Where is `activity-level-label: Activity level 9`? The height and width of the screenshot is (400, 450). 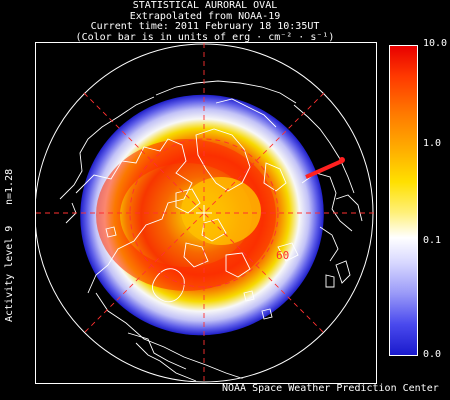
activity-level-label: Activity level 9 is located at coordinates (9, 273).